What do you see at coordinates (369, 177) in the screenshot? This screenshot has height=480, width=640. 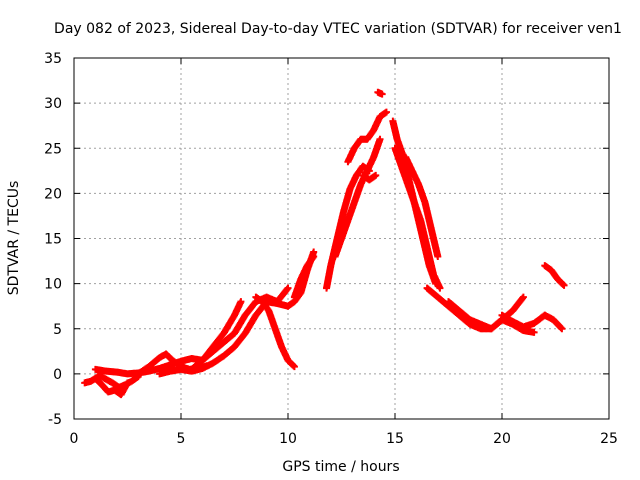 I see `series-track-n` at bounding box center [369, 177].